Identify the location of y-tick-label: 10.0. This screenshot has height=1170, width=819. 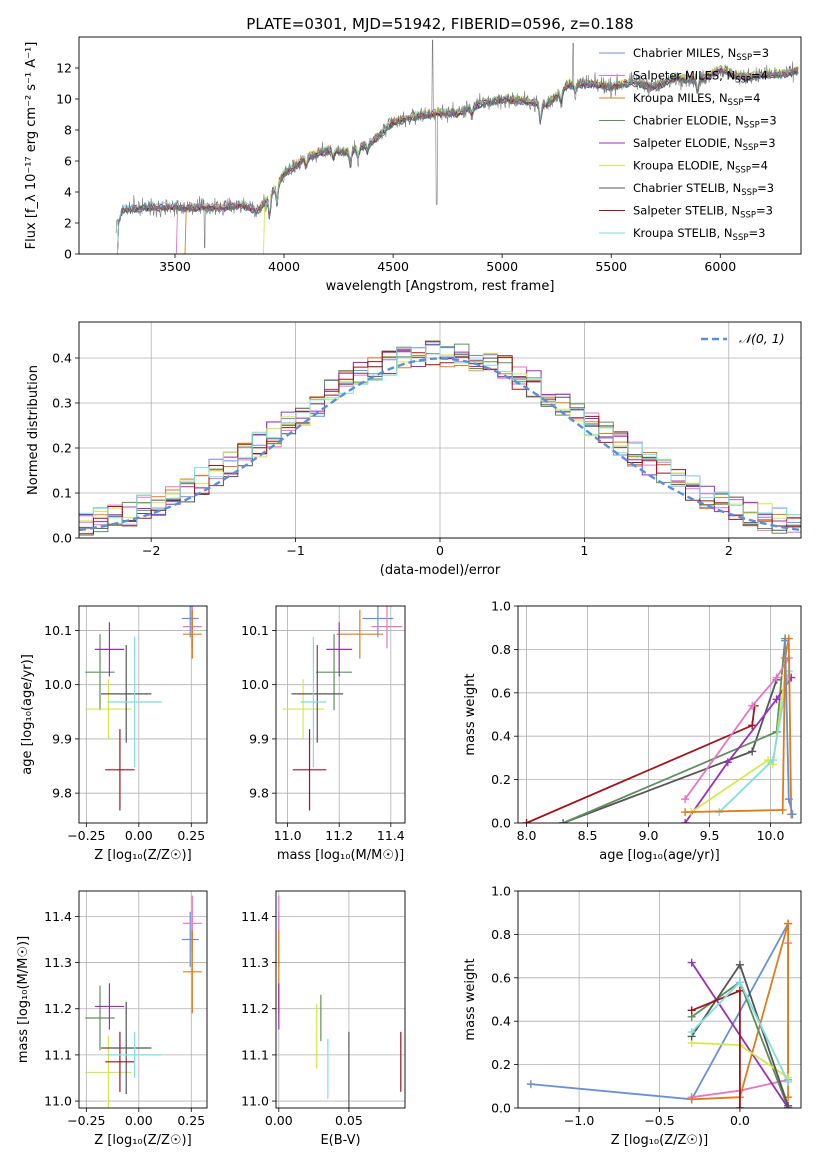
(255, 684).